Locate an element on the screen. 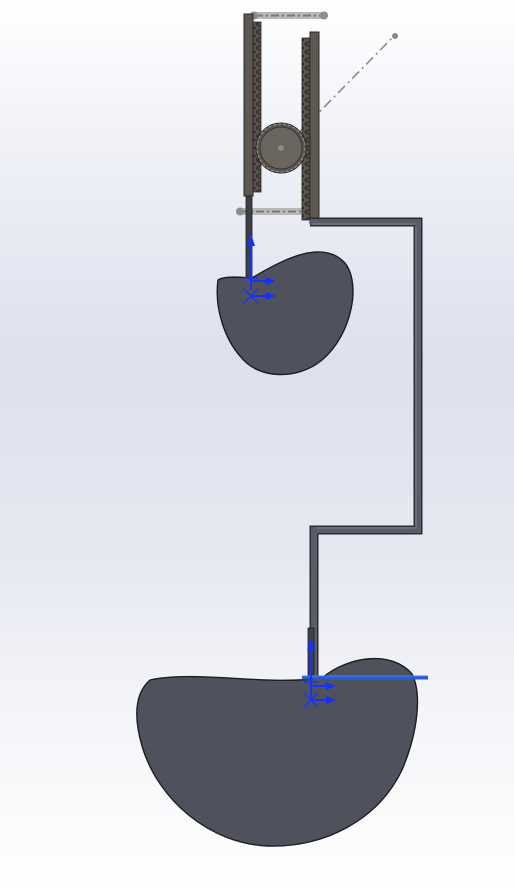 The width and height of the screenshot is (514, 891). rack-right is located at coordinates (310, 128).